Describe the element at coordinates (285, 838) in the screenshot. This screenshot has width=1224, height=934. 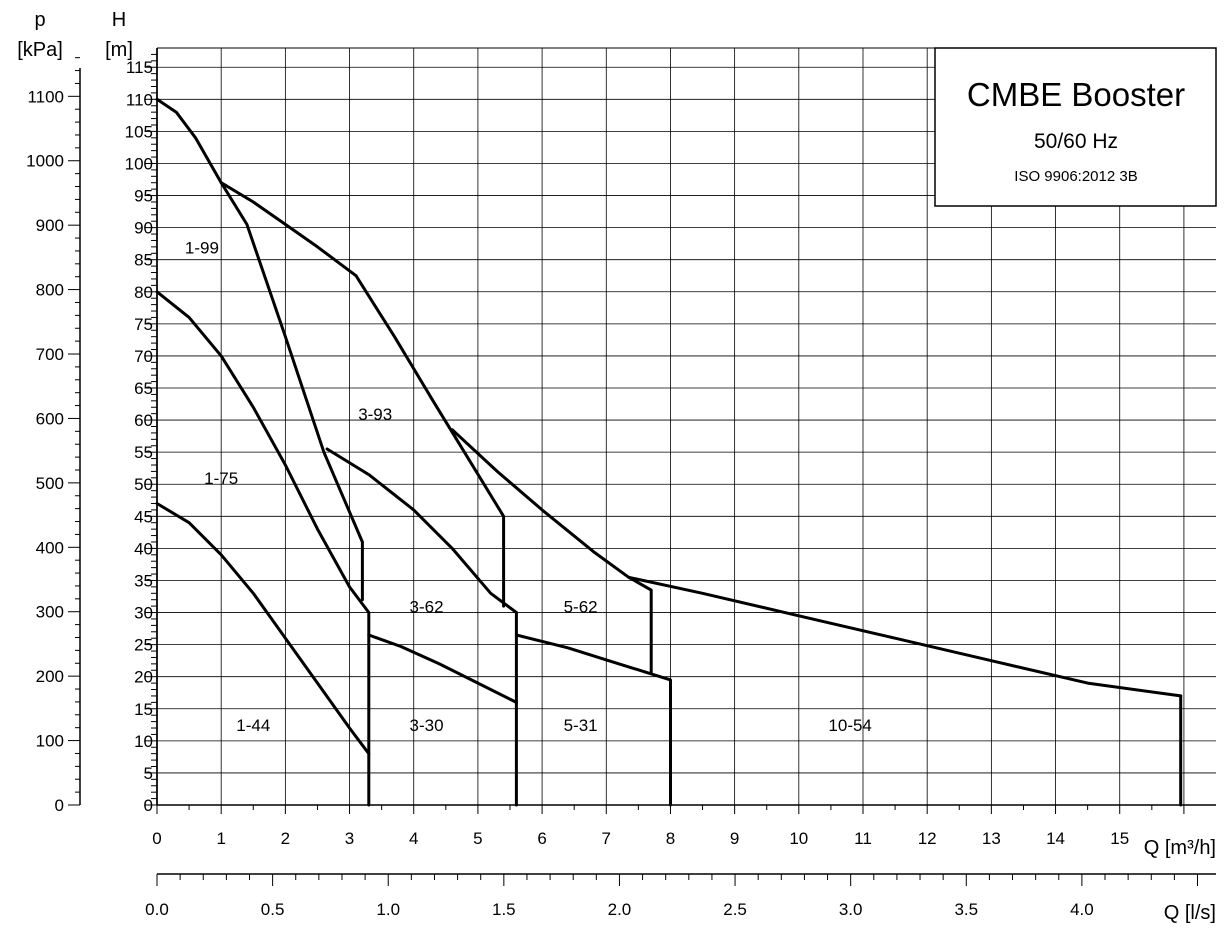
I see `flow-m3h-tick-label: 2` at that location.